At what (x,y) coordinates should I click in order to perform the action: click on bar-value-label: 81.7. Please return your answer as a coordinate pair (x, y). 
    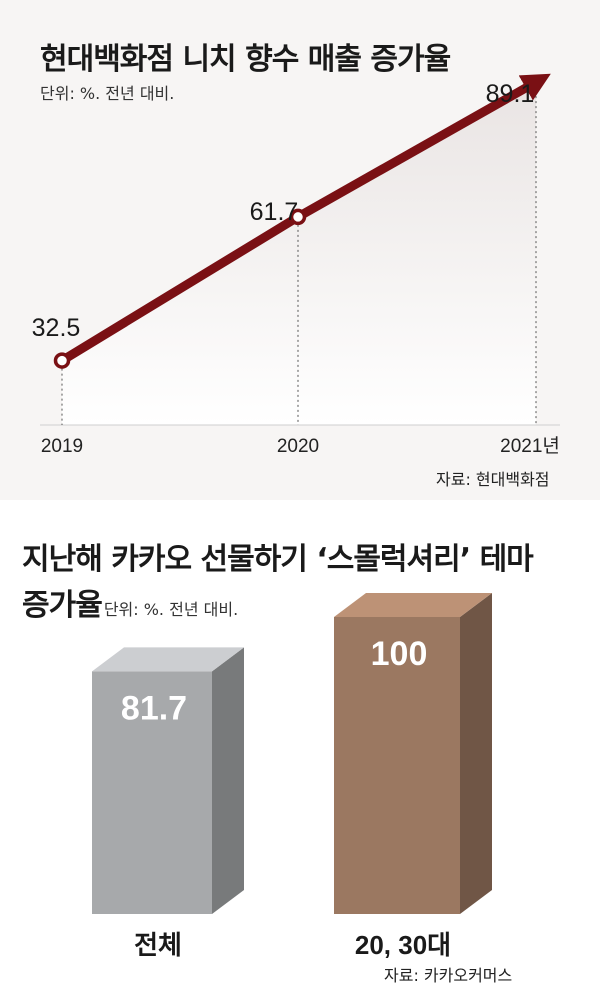
    Looking at the image, I should click on (154, 708).